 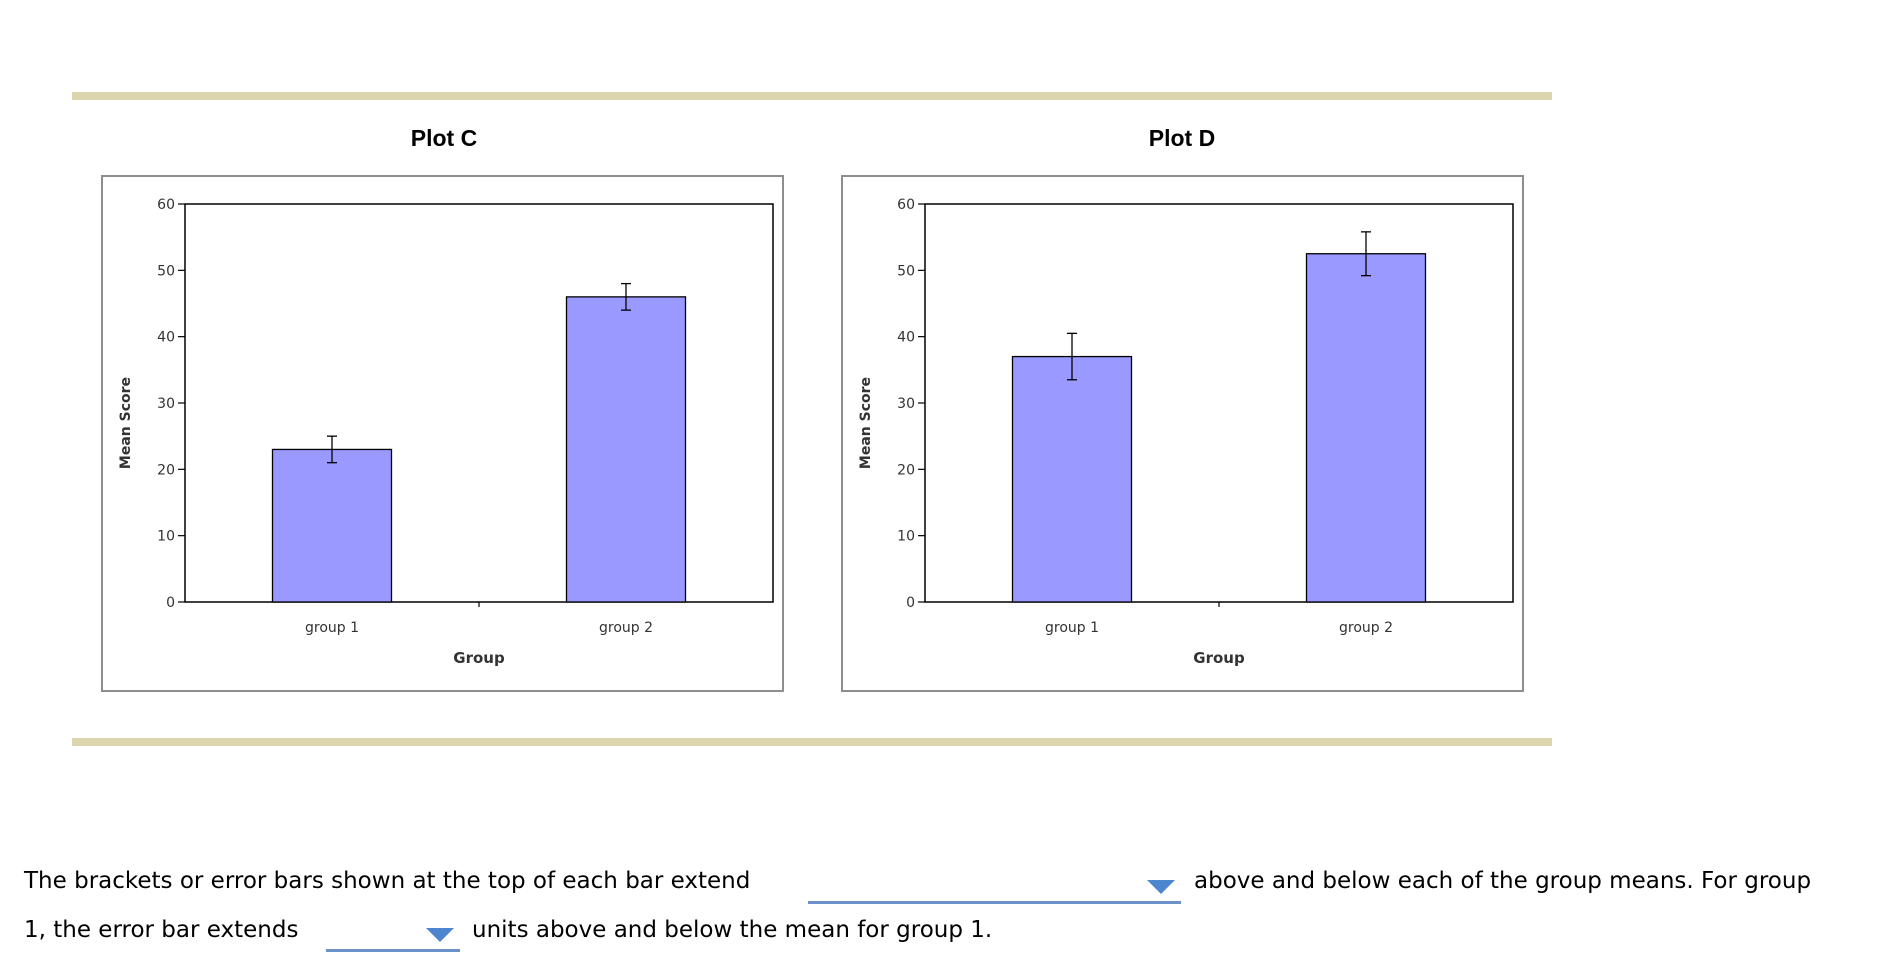 I want to click on plot-c-y-tick-label: 60, so click(x=166, y=205).